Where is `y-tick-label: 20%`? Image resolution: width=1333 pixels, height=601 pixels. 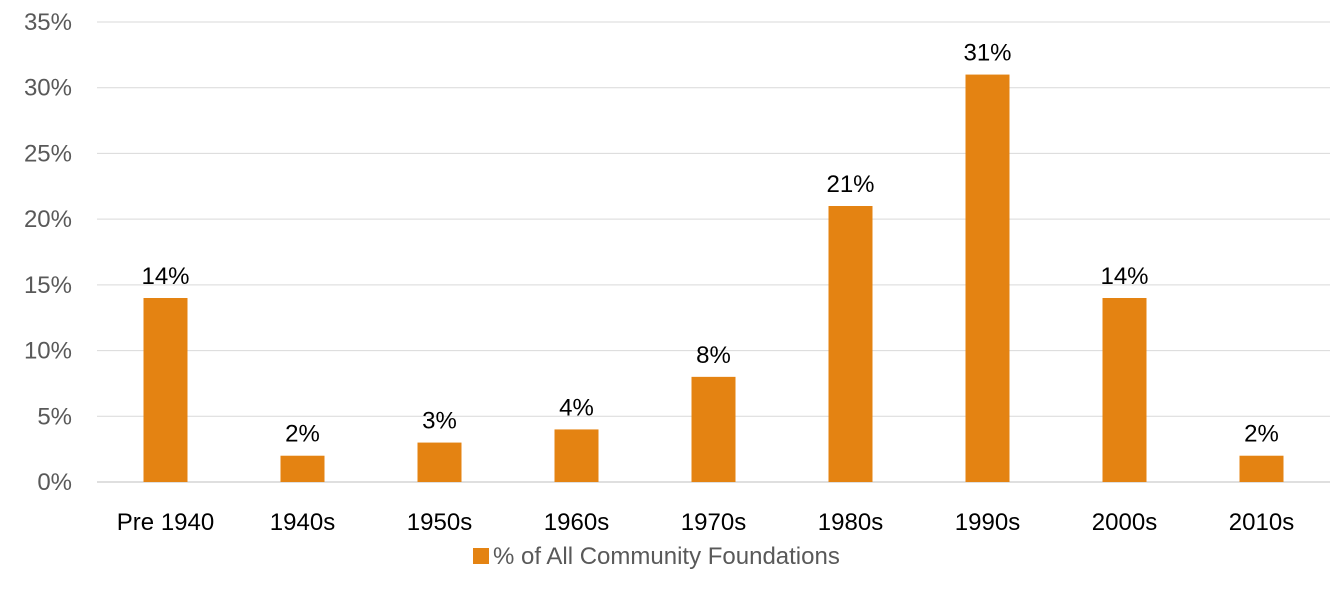
y-tick-label: 20% is located at coordinates (48, 219).